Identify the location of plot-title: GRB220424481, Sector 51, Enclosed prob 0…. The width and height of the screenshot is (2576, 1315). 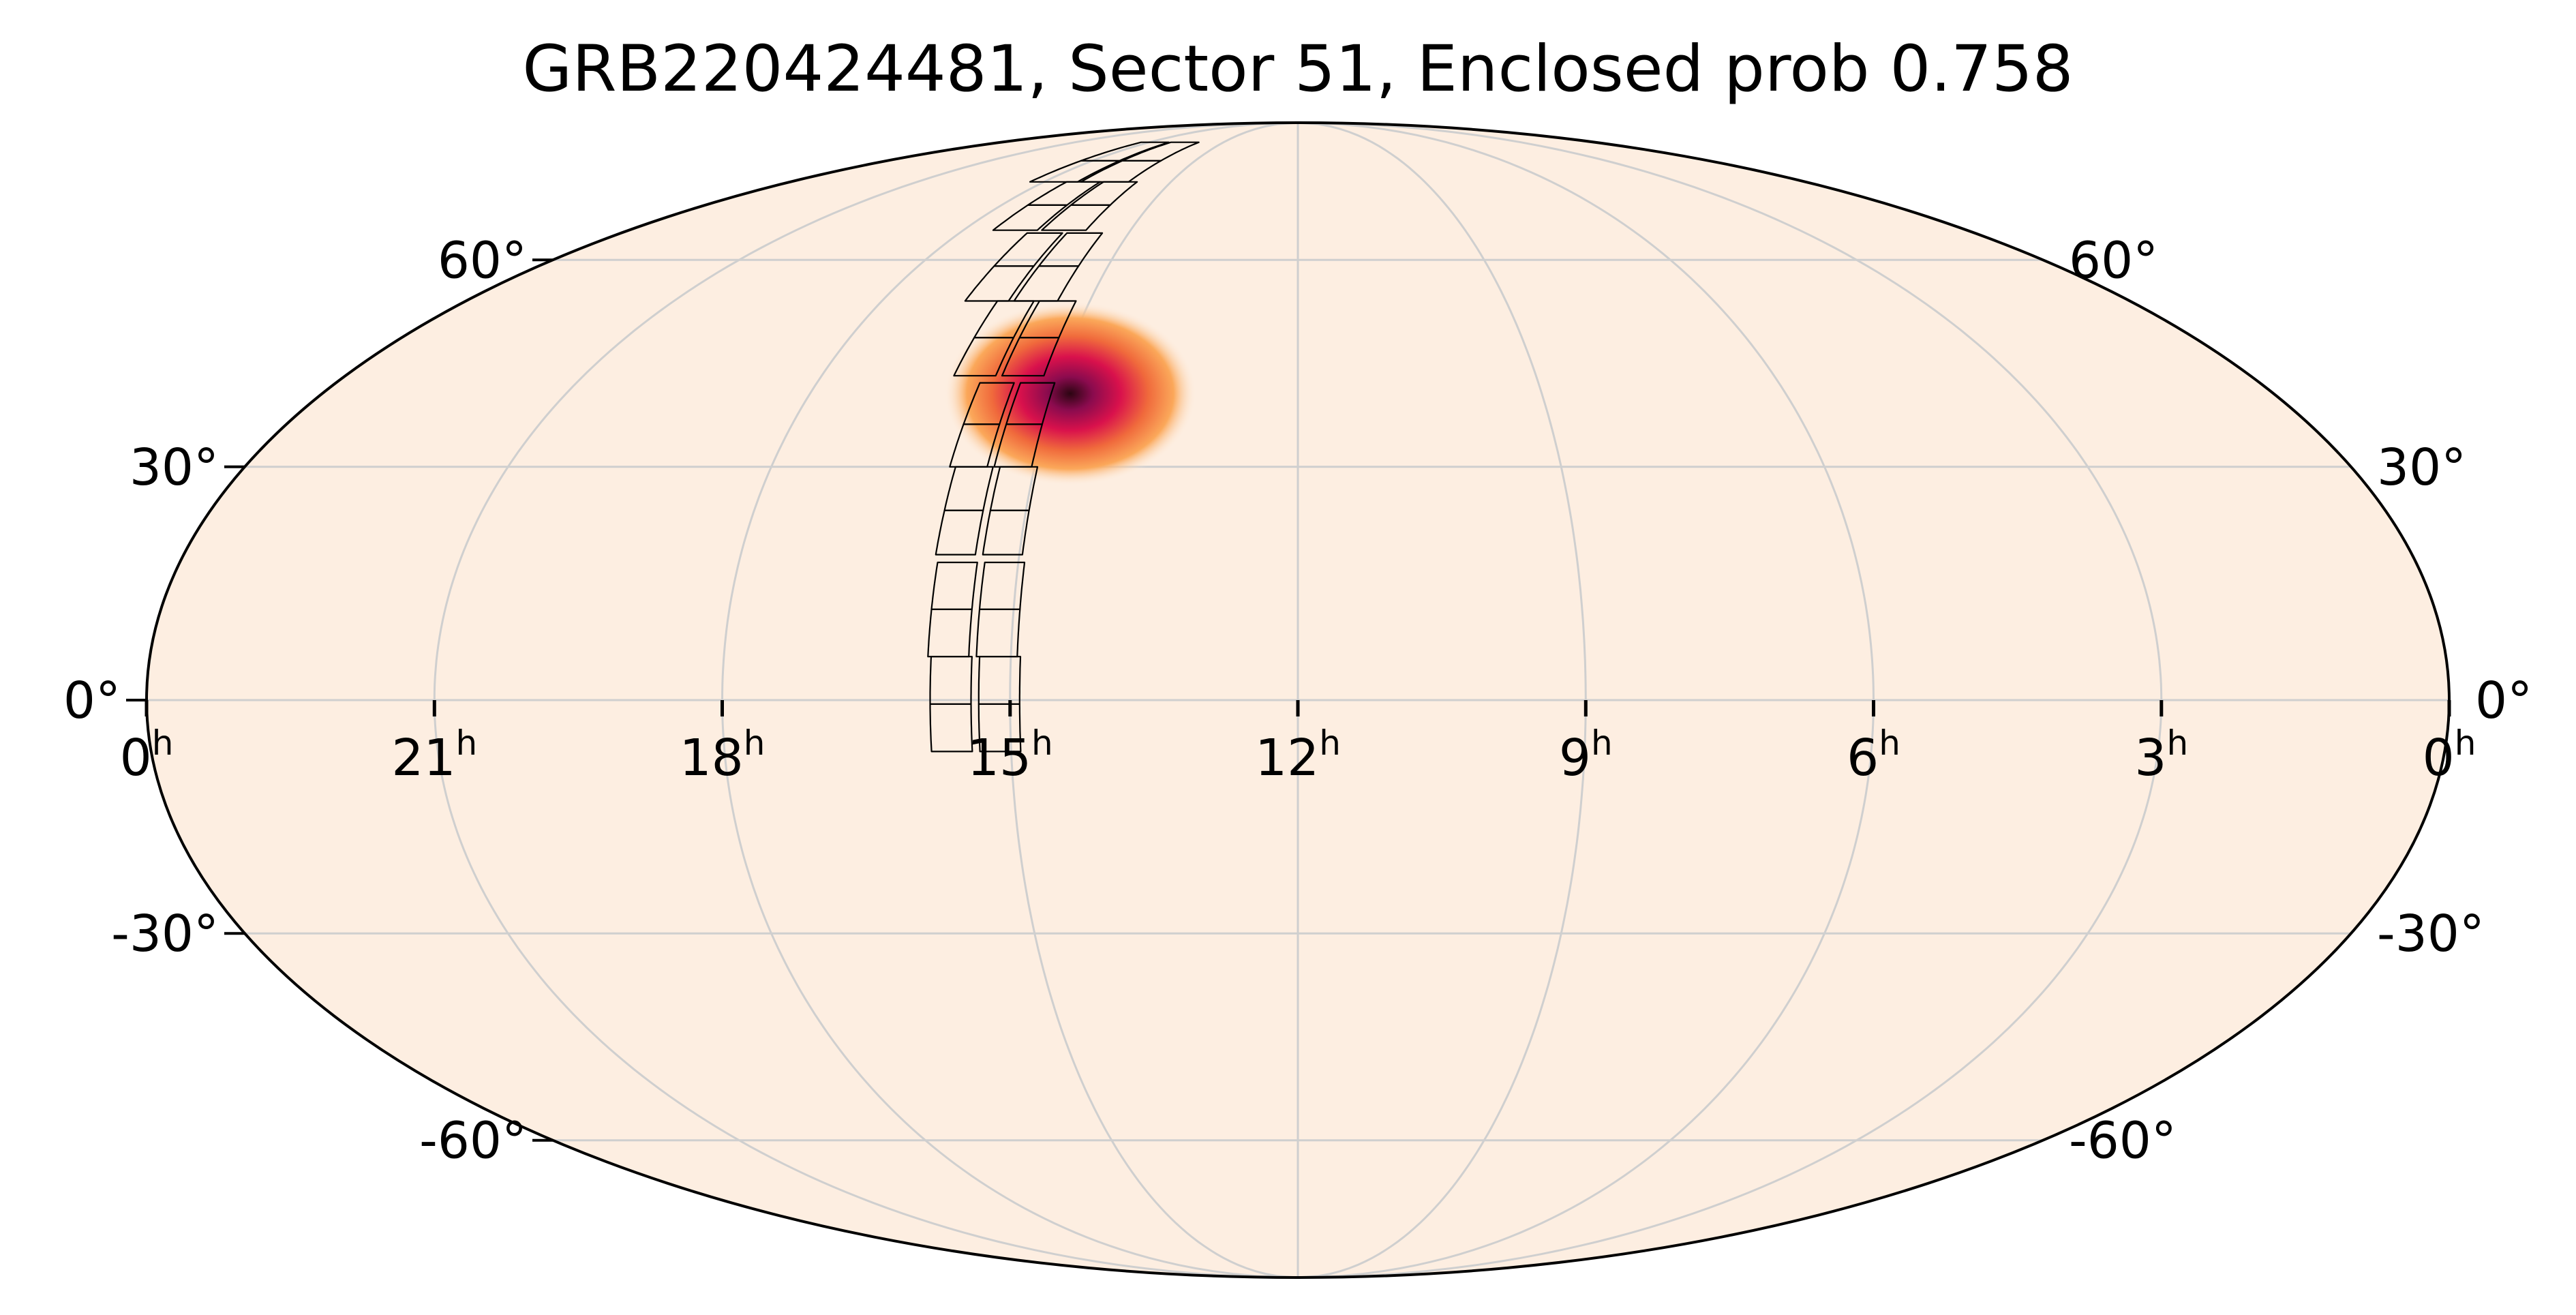
(1297, 69).